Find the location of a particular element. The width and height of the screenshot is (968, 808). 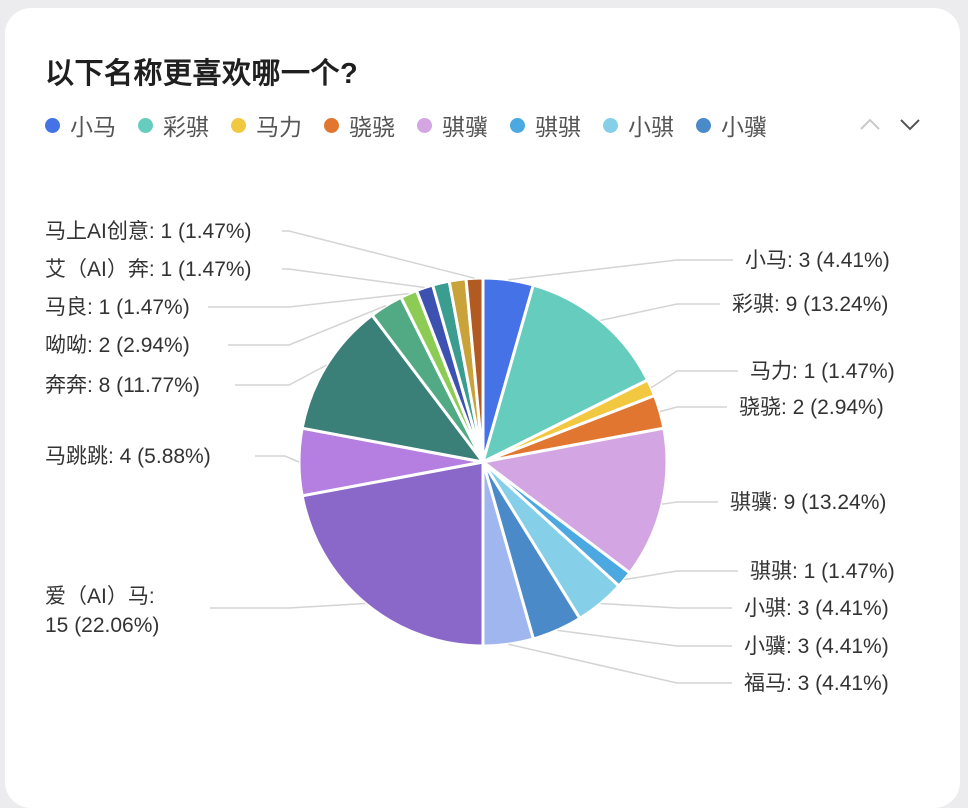

slice-label-1: 小马: 3 (4.41%) is located at coordinates (817, 260).